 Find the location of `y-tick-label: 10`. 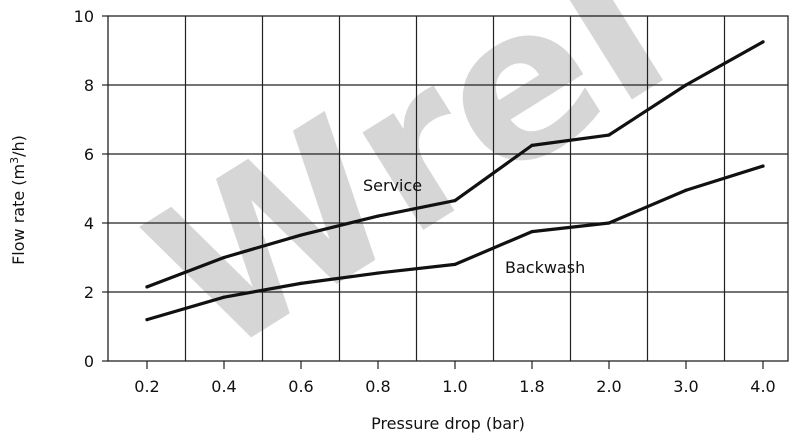

y-tick-label: 10 is located at coordinates (84, 16).